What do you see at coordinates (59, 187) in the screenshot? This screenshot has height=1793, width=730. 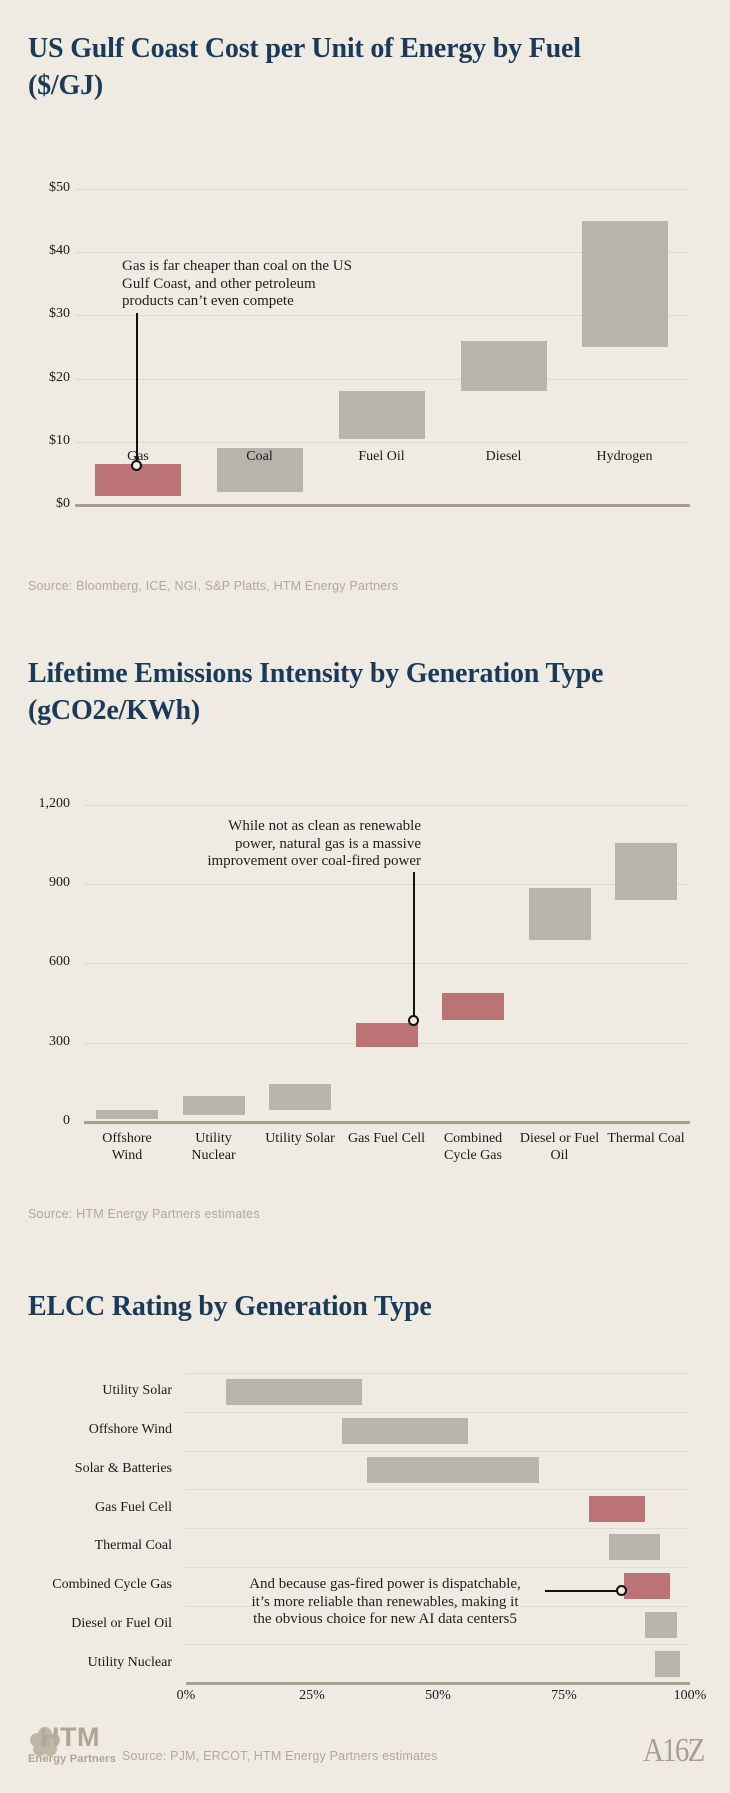 I see `y-tick-label: $50` at bounding box center [59, 187].